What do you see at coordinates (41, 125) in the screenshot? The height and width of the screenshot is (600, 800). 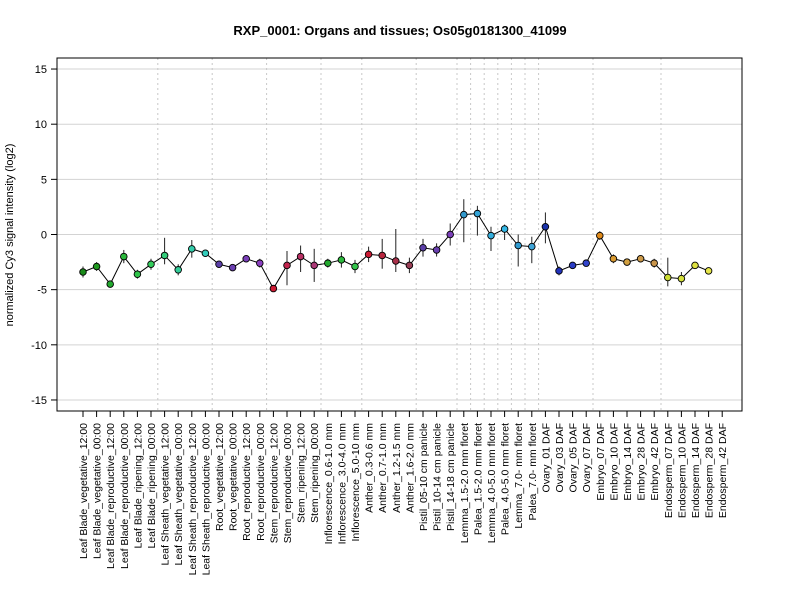 I see `y-tick-label: 10` at bounding box center [41, 125].